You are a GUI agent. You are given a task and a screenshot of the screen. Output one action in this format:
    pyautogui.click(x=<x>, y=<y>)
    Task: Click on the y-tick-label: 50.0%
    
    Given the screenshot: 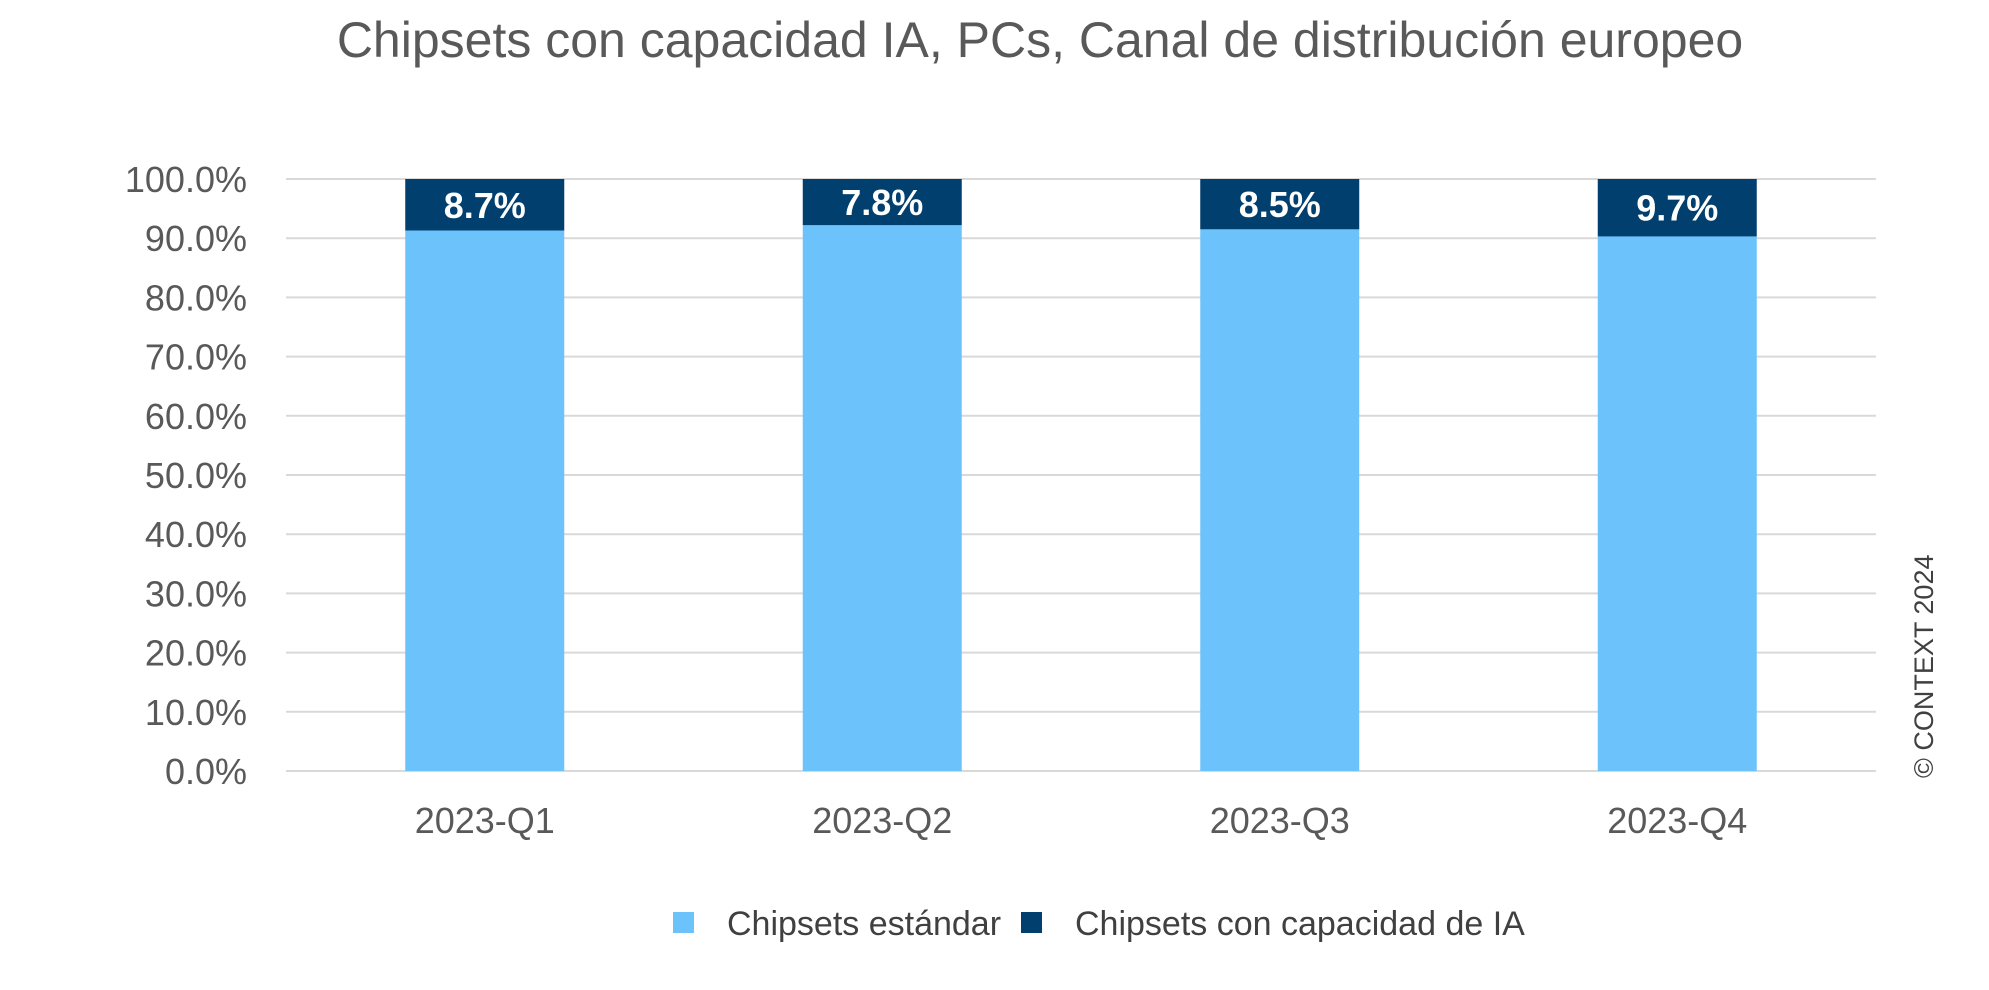 What is the action you would take?
    pyautogui.click(x=196, y=475)
    